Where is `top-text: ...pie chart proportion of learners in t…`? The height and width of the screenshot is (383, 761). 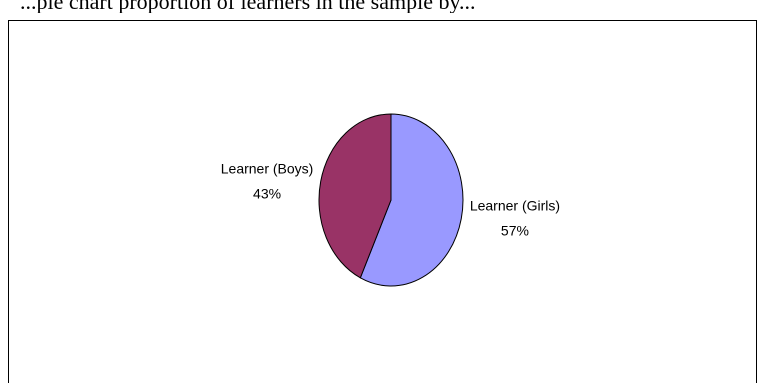
top-text: ...pie chart proportion of learners in t… is located at coordinates (248, 6).